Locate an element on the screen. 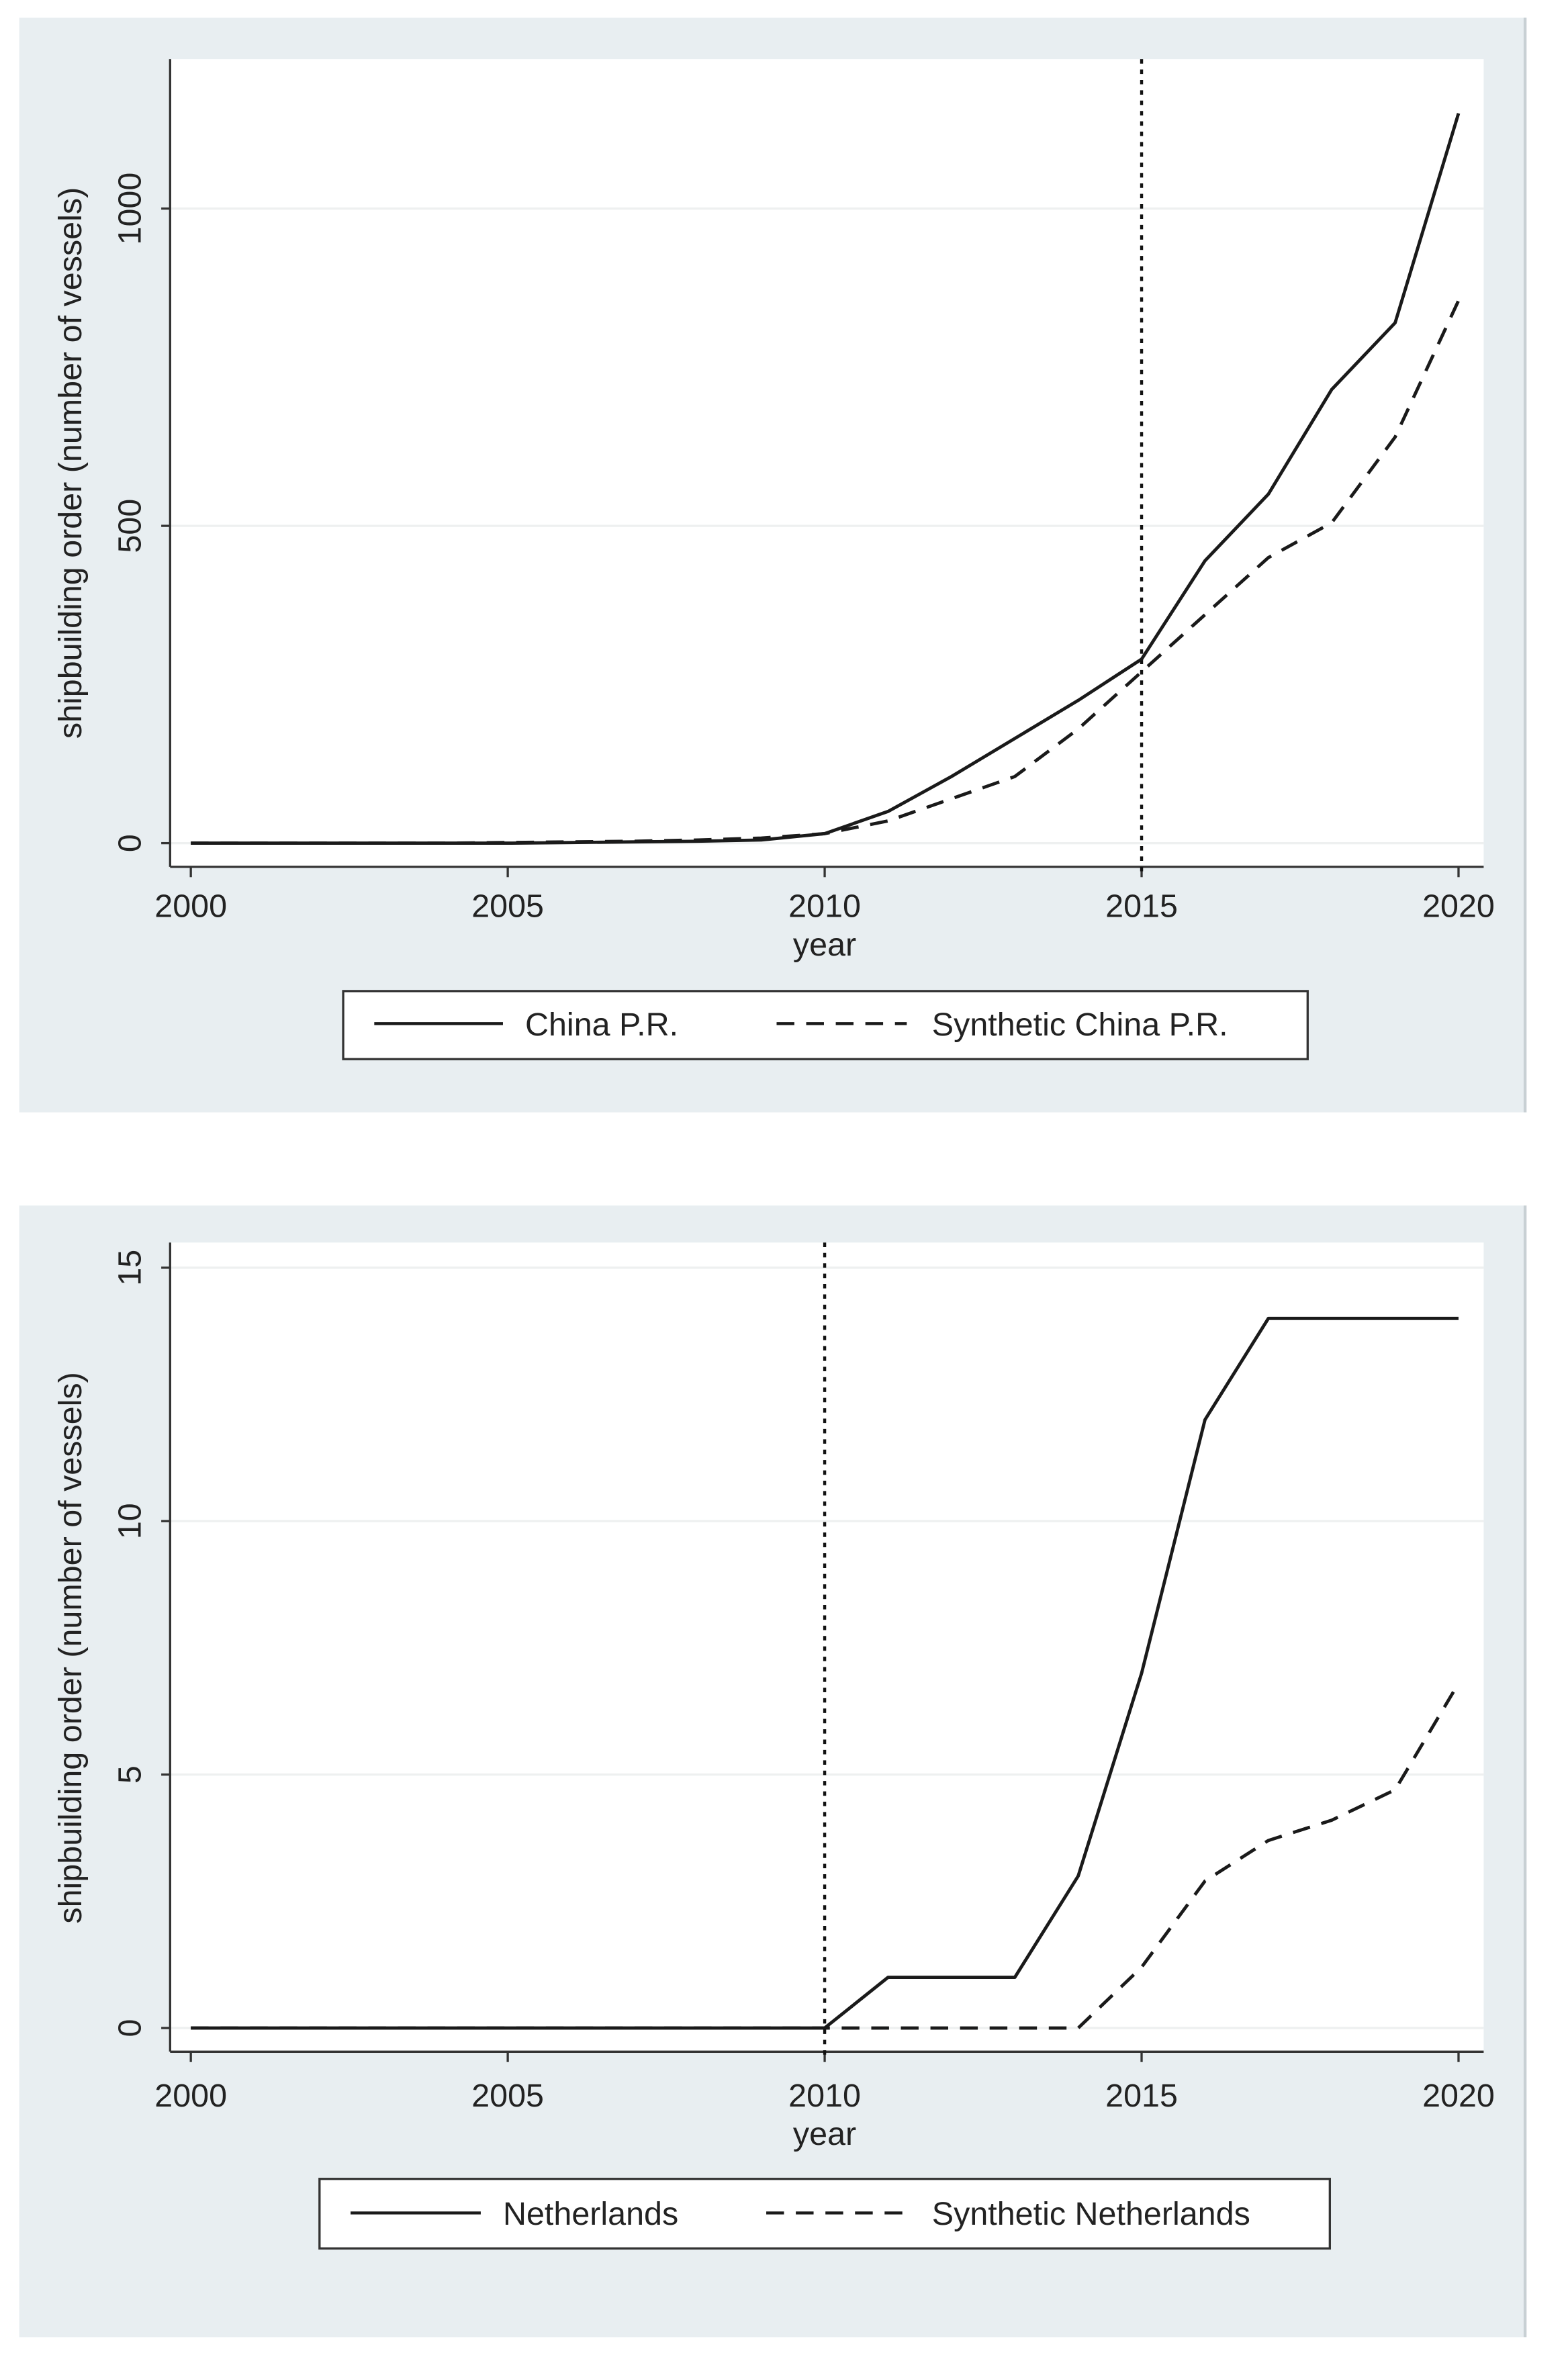 This screenshot has height=2353, width=1568. legend-label-actual: China P.R. is located at coordinates (601, 1025).